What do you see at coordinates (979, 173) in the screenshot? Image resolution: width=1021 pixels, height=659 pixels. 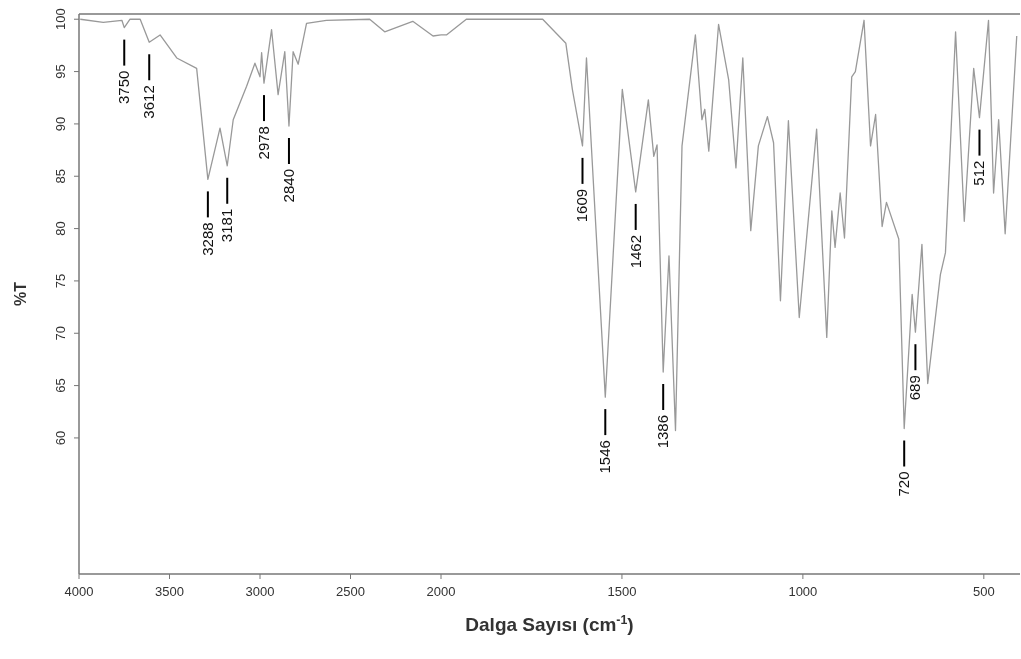 I see `annotation: 512` at bounding box center [979, 173].